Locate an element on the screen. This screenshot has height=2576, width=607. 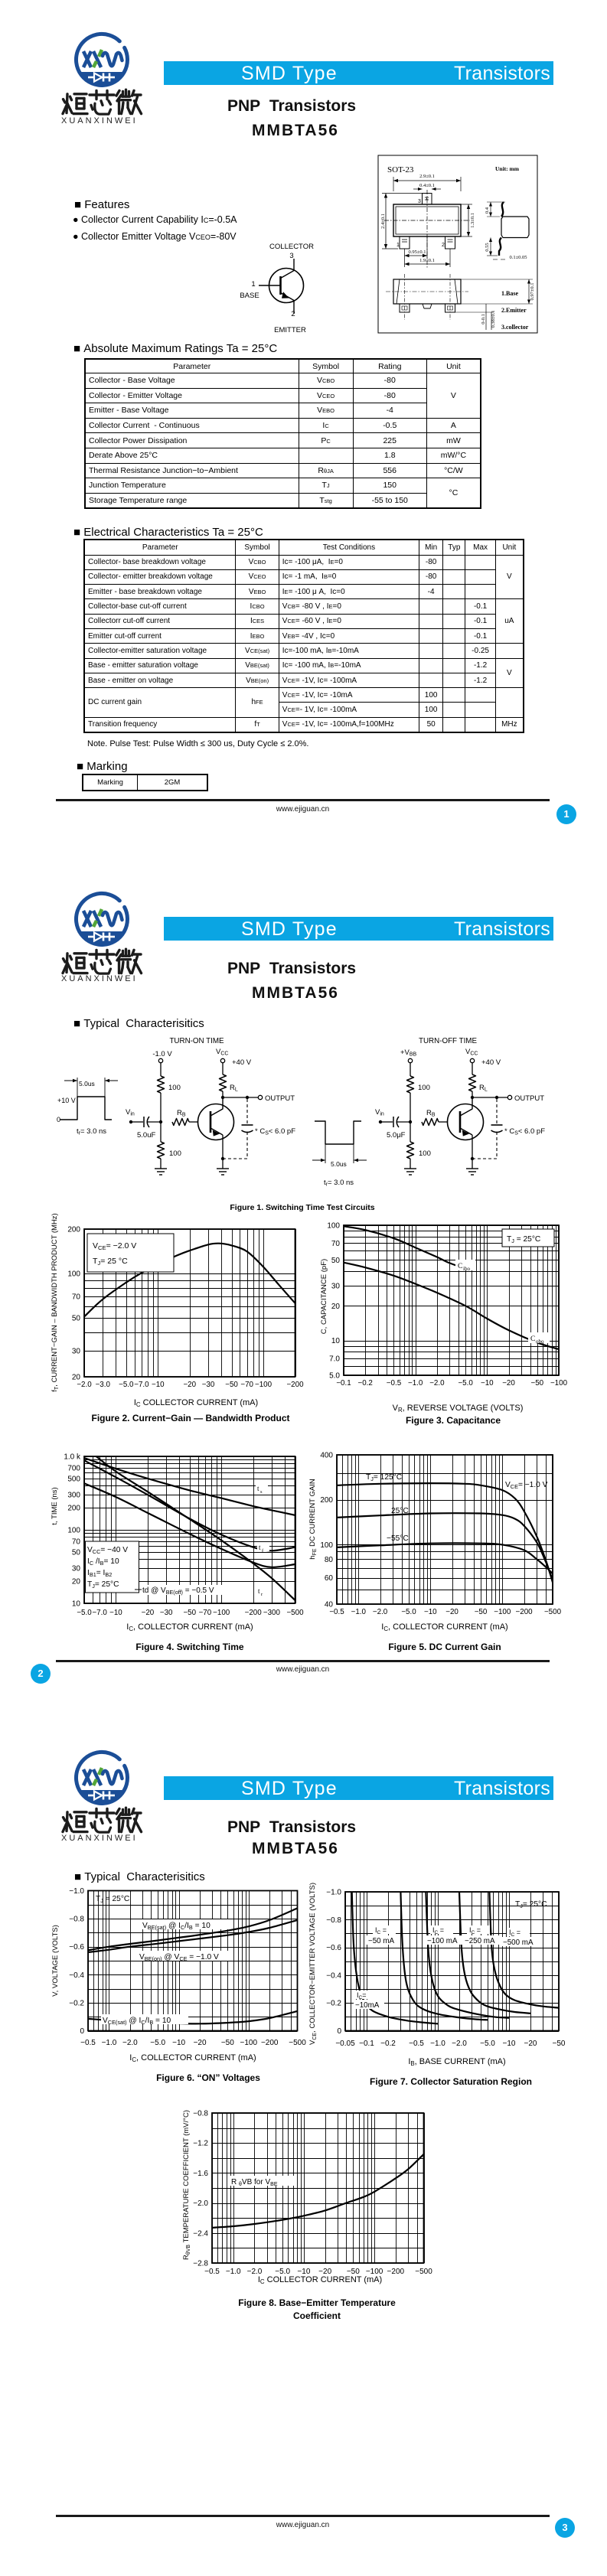
svg-text: 0.97±0.1 is located at coordinates (533, 291).